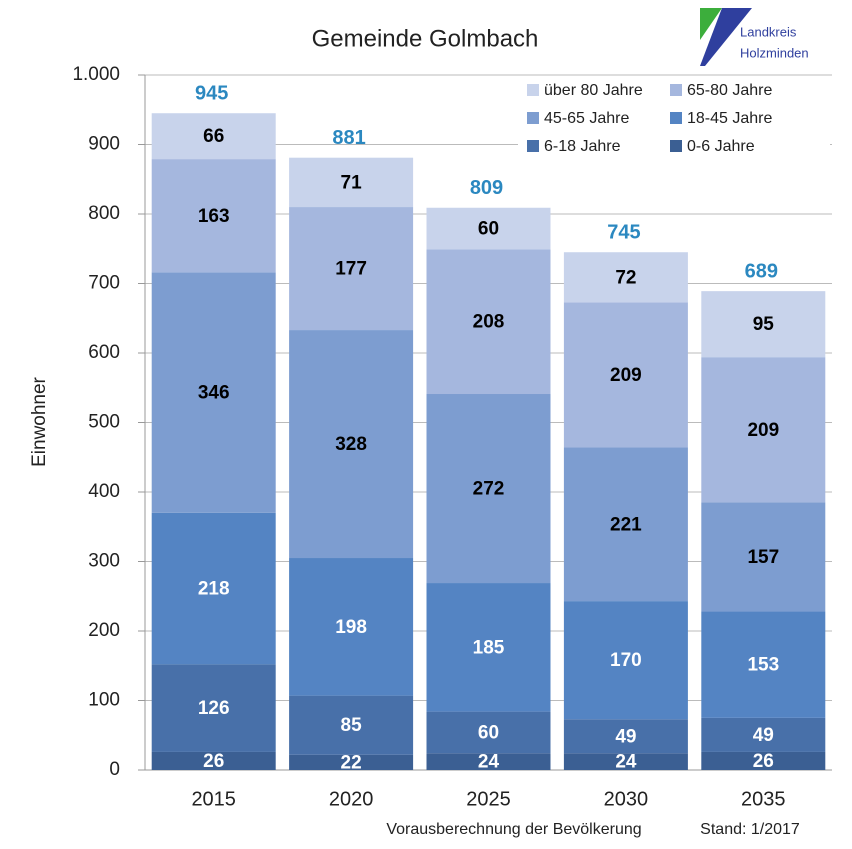  What do you see at coordinates (104, 561) in the screenshot?
I see `y-tick-label: 300` at bounding box center [104, 561].